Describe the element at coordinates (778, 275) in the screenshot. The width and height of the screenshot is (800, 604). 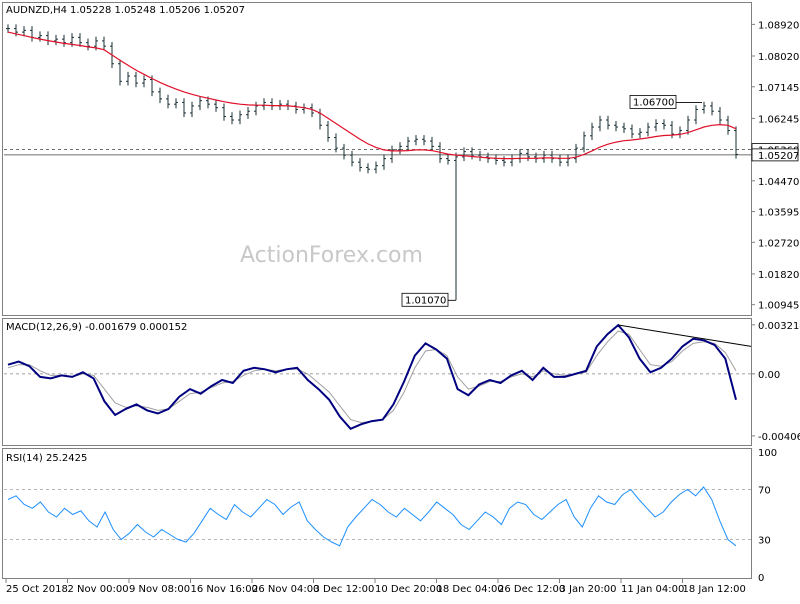
I see `price-axis-label: 1.01820` at that location.